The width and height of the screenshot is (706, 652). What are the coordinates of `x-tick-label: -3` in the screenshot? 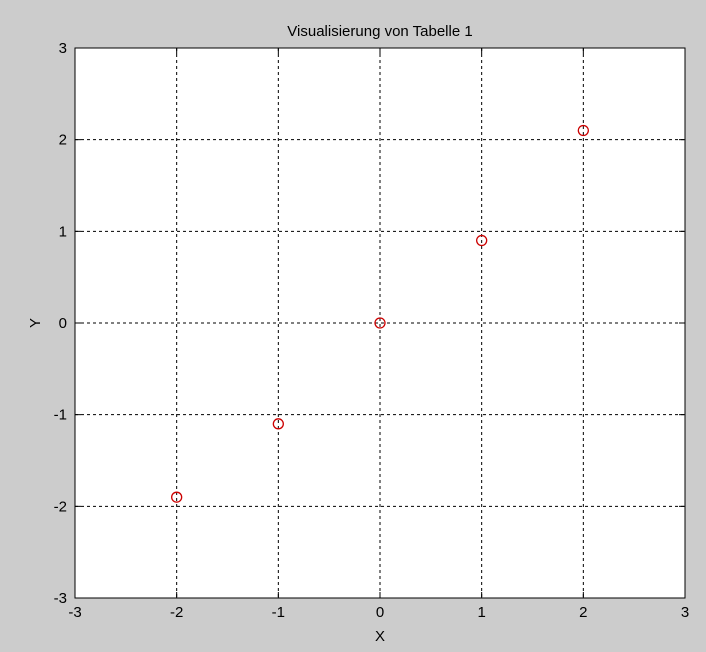 It's located at (74, 612).